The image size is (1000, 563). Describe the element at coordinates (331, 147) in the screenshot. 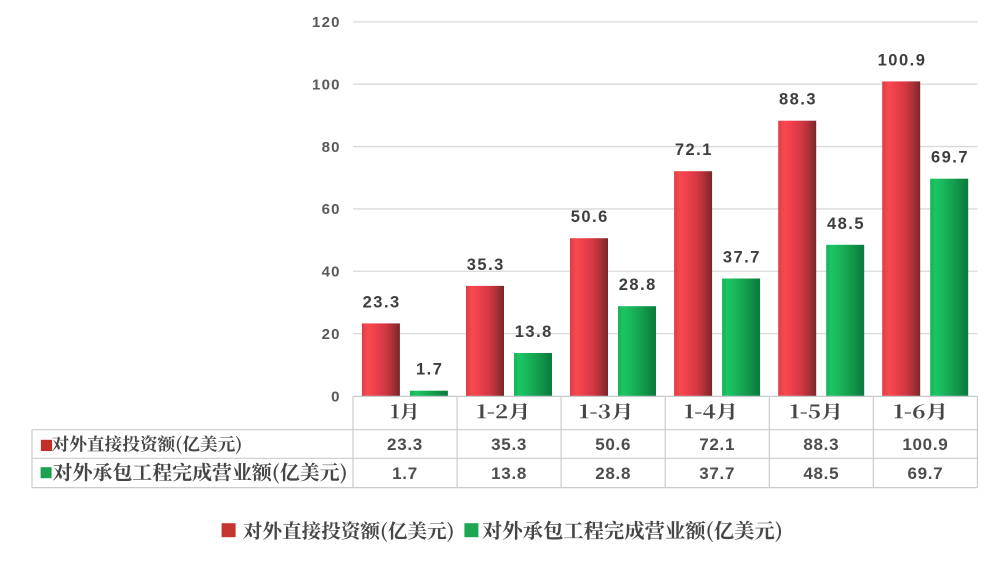

I see `svg-text: 80` at that location.